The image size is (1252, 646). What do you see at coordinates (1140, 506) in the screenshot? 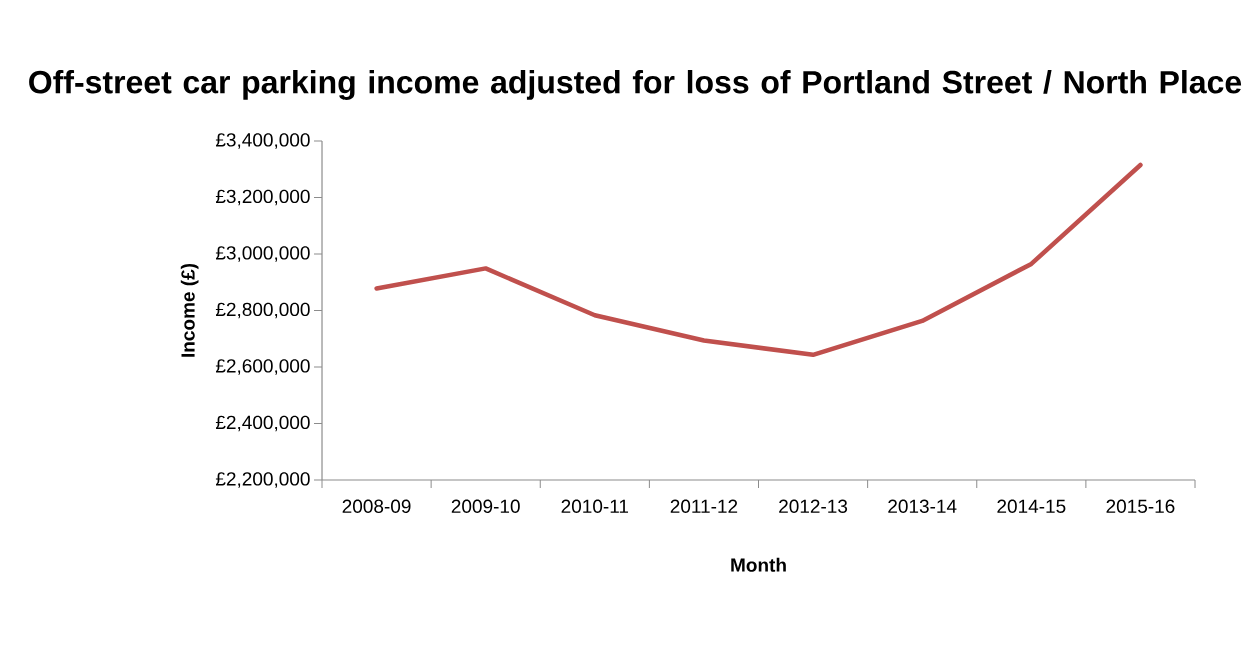
I see `x-tick-label: 2015-16` at bounding box center [1140, 506].